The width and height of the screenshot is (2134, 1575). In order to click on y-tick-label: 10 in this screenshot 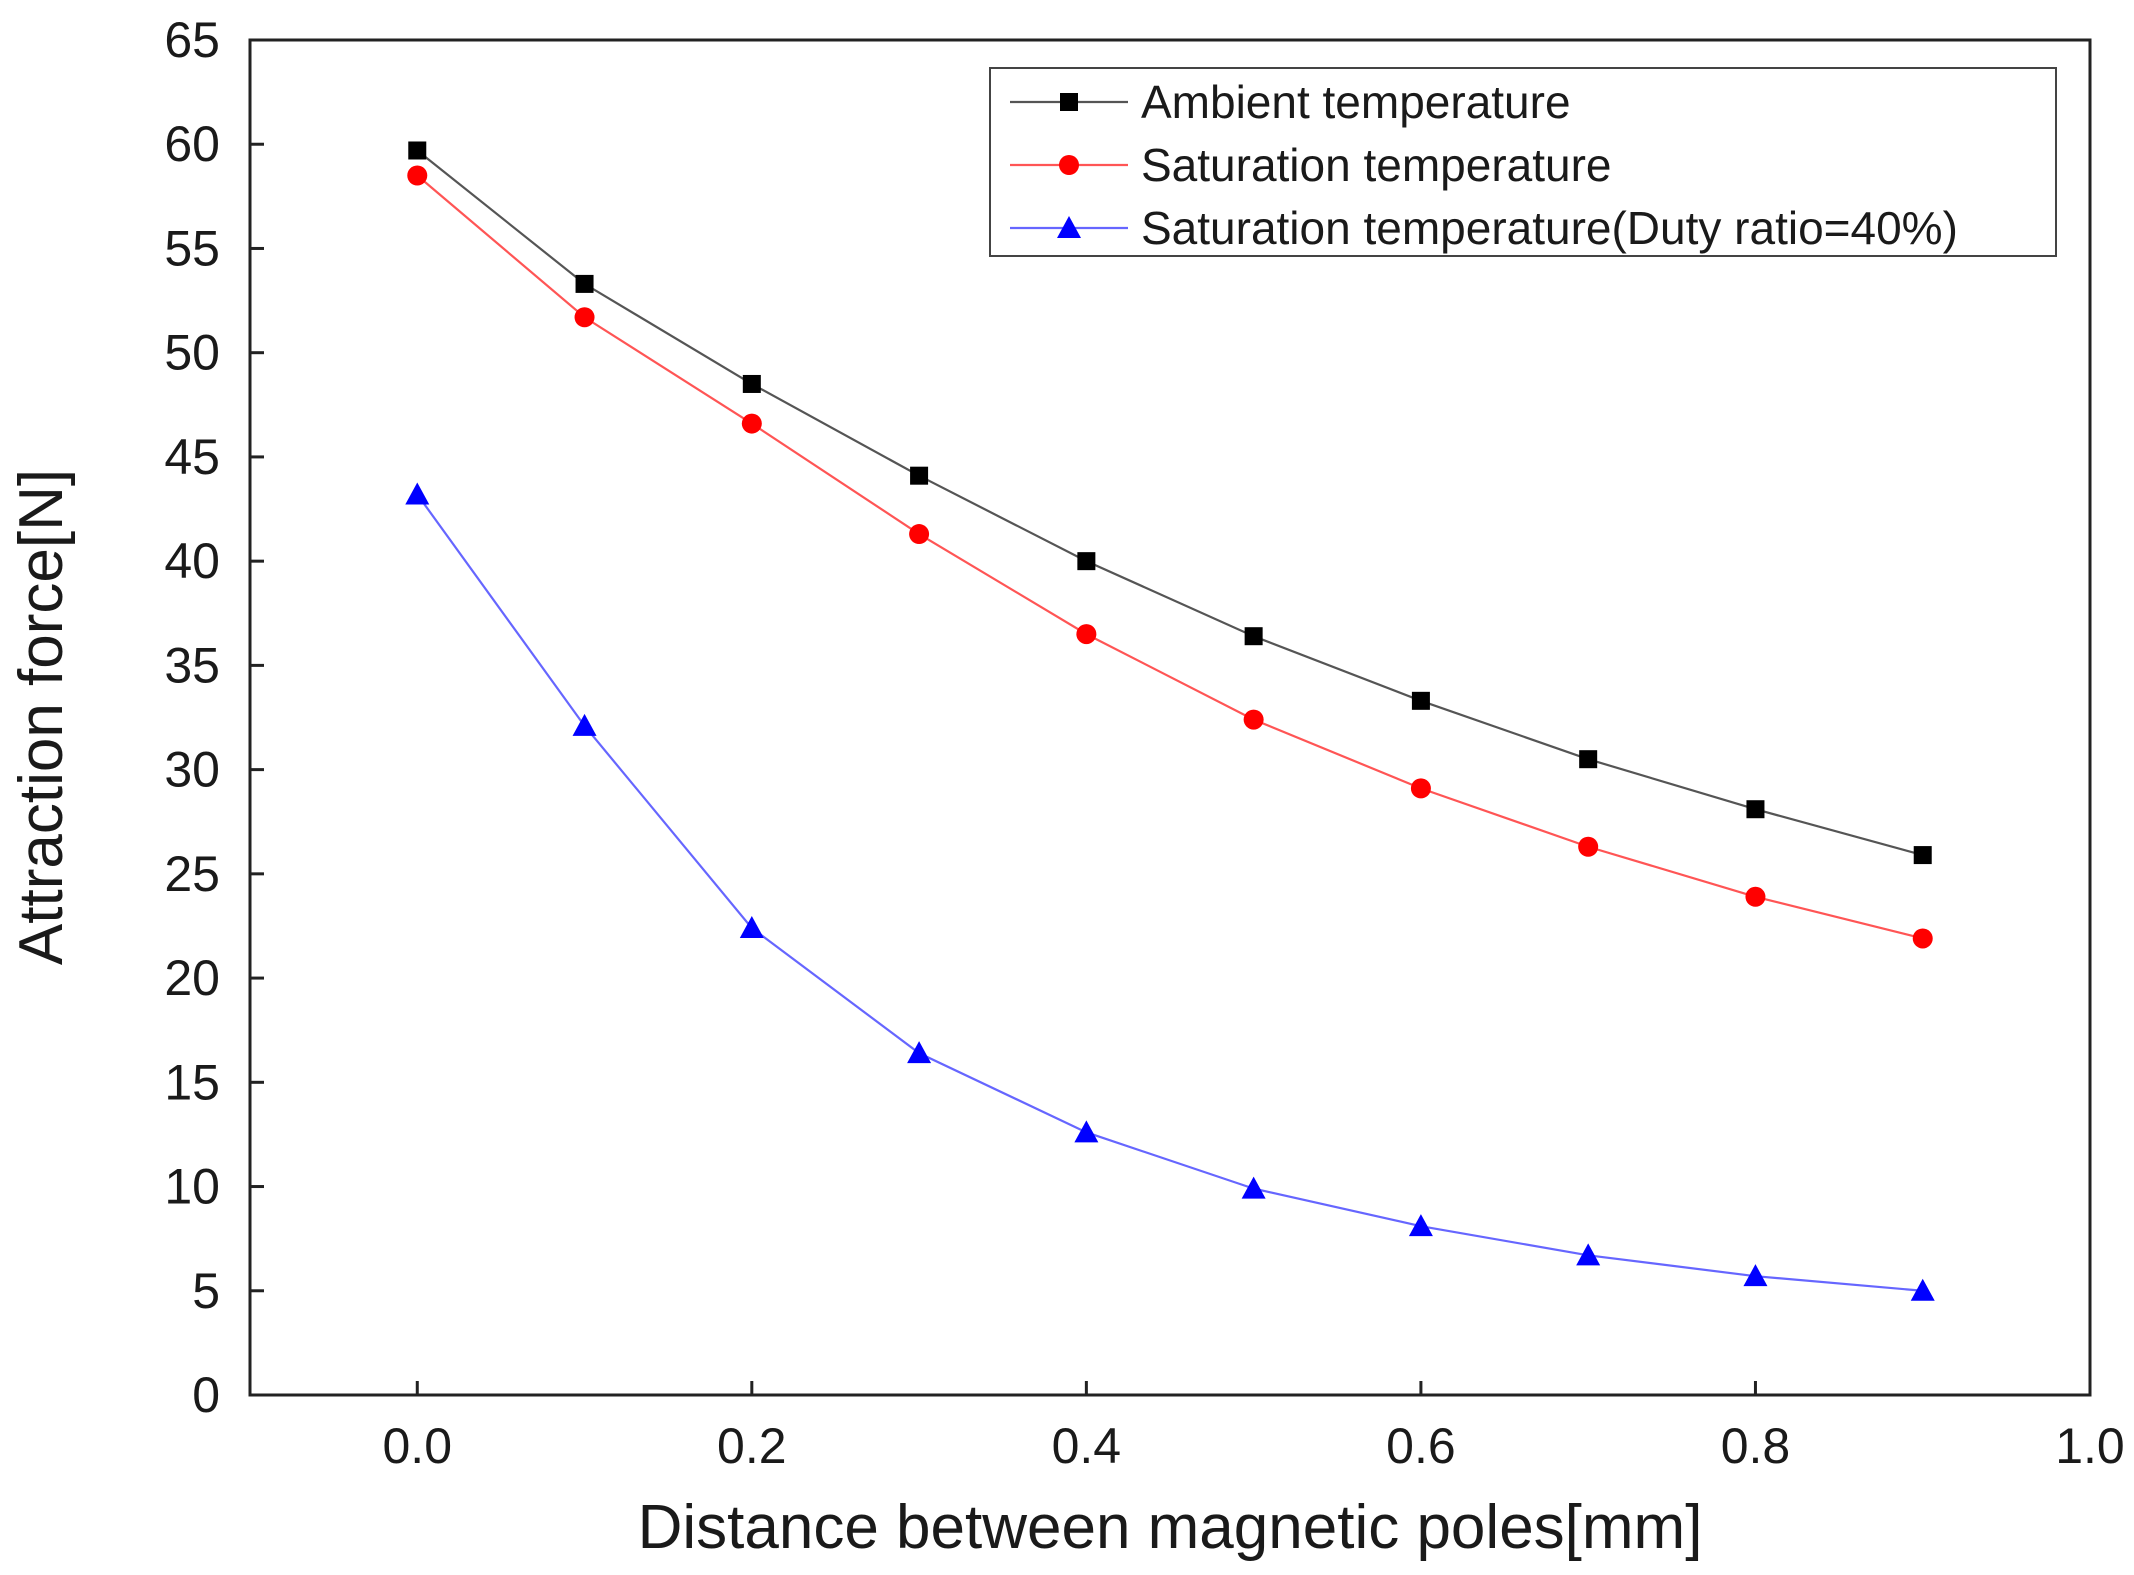, I will do `click(192, 1187)`.